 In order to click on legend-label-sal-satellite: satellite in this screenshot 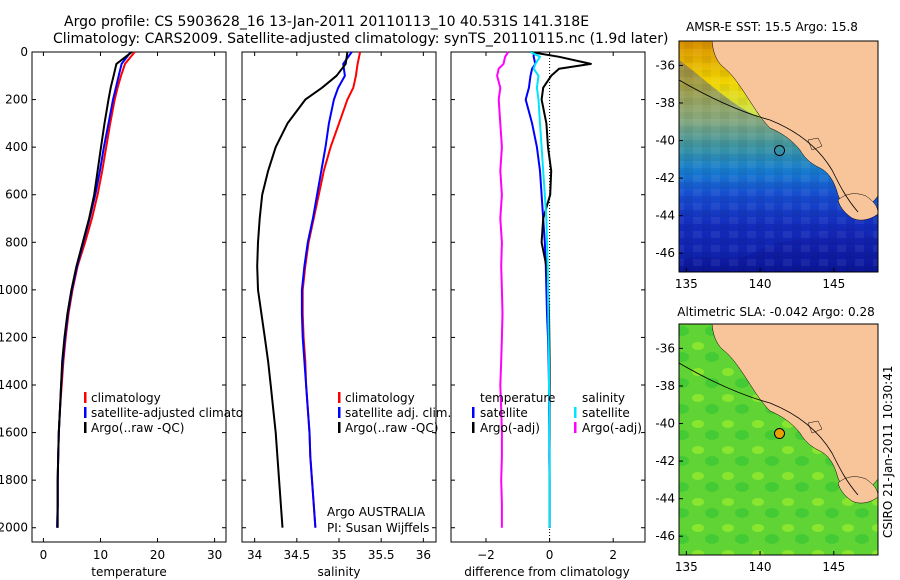, I will do `click(606, 413)`.